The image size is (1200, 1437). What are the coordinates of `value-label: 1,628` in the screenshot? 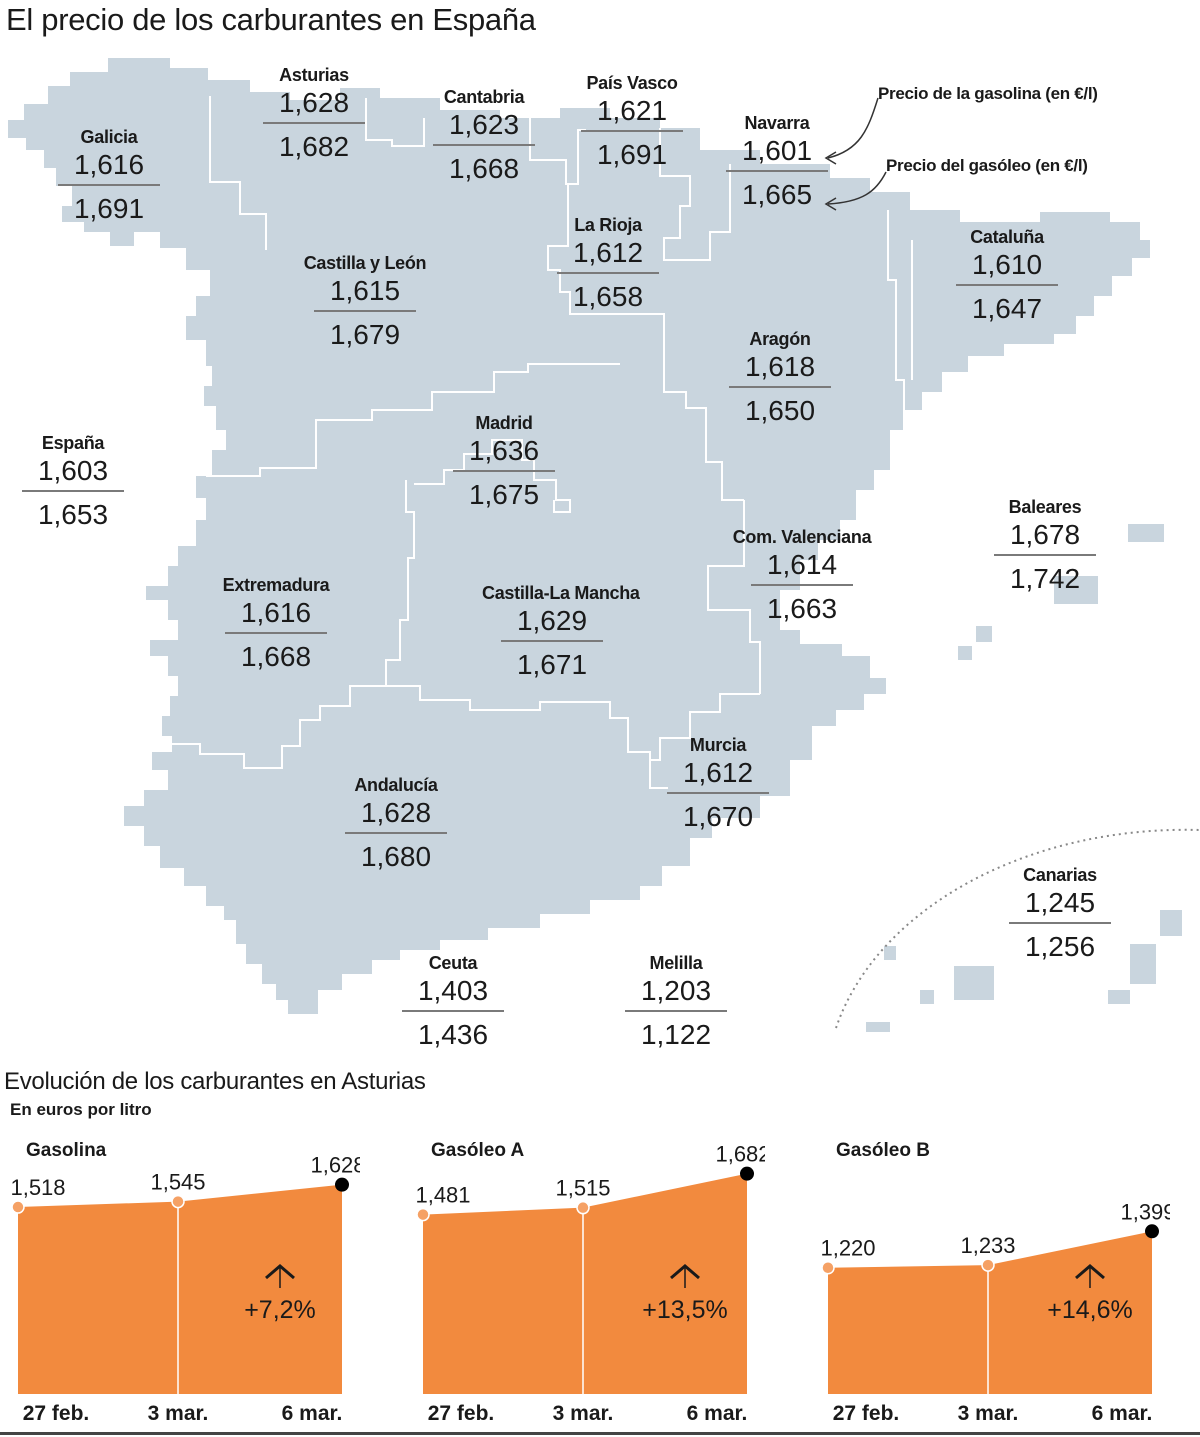 It's located at (335, 1165).